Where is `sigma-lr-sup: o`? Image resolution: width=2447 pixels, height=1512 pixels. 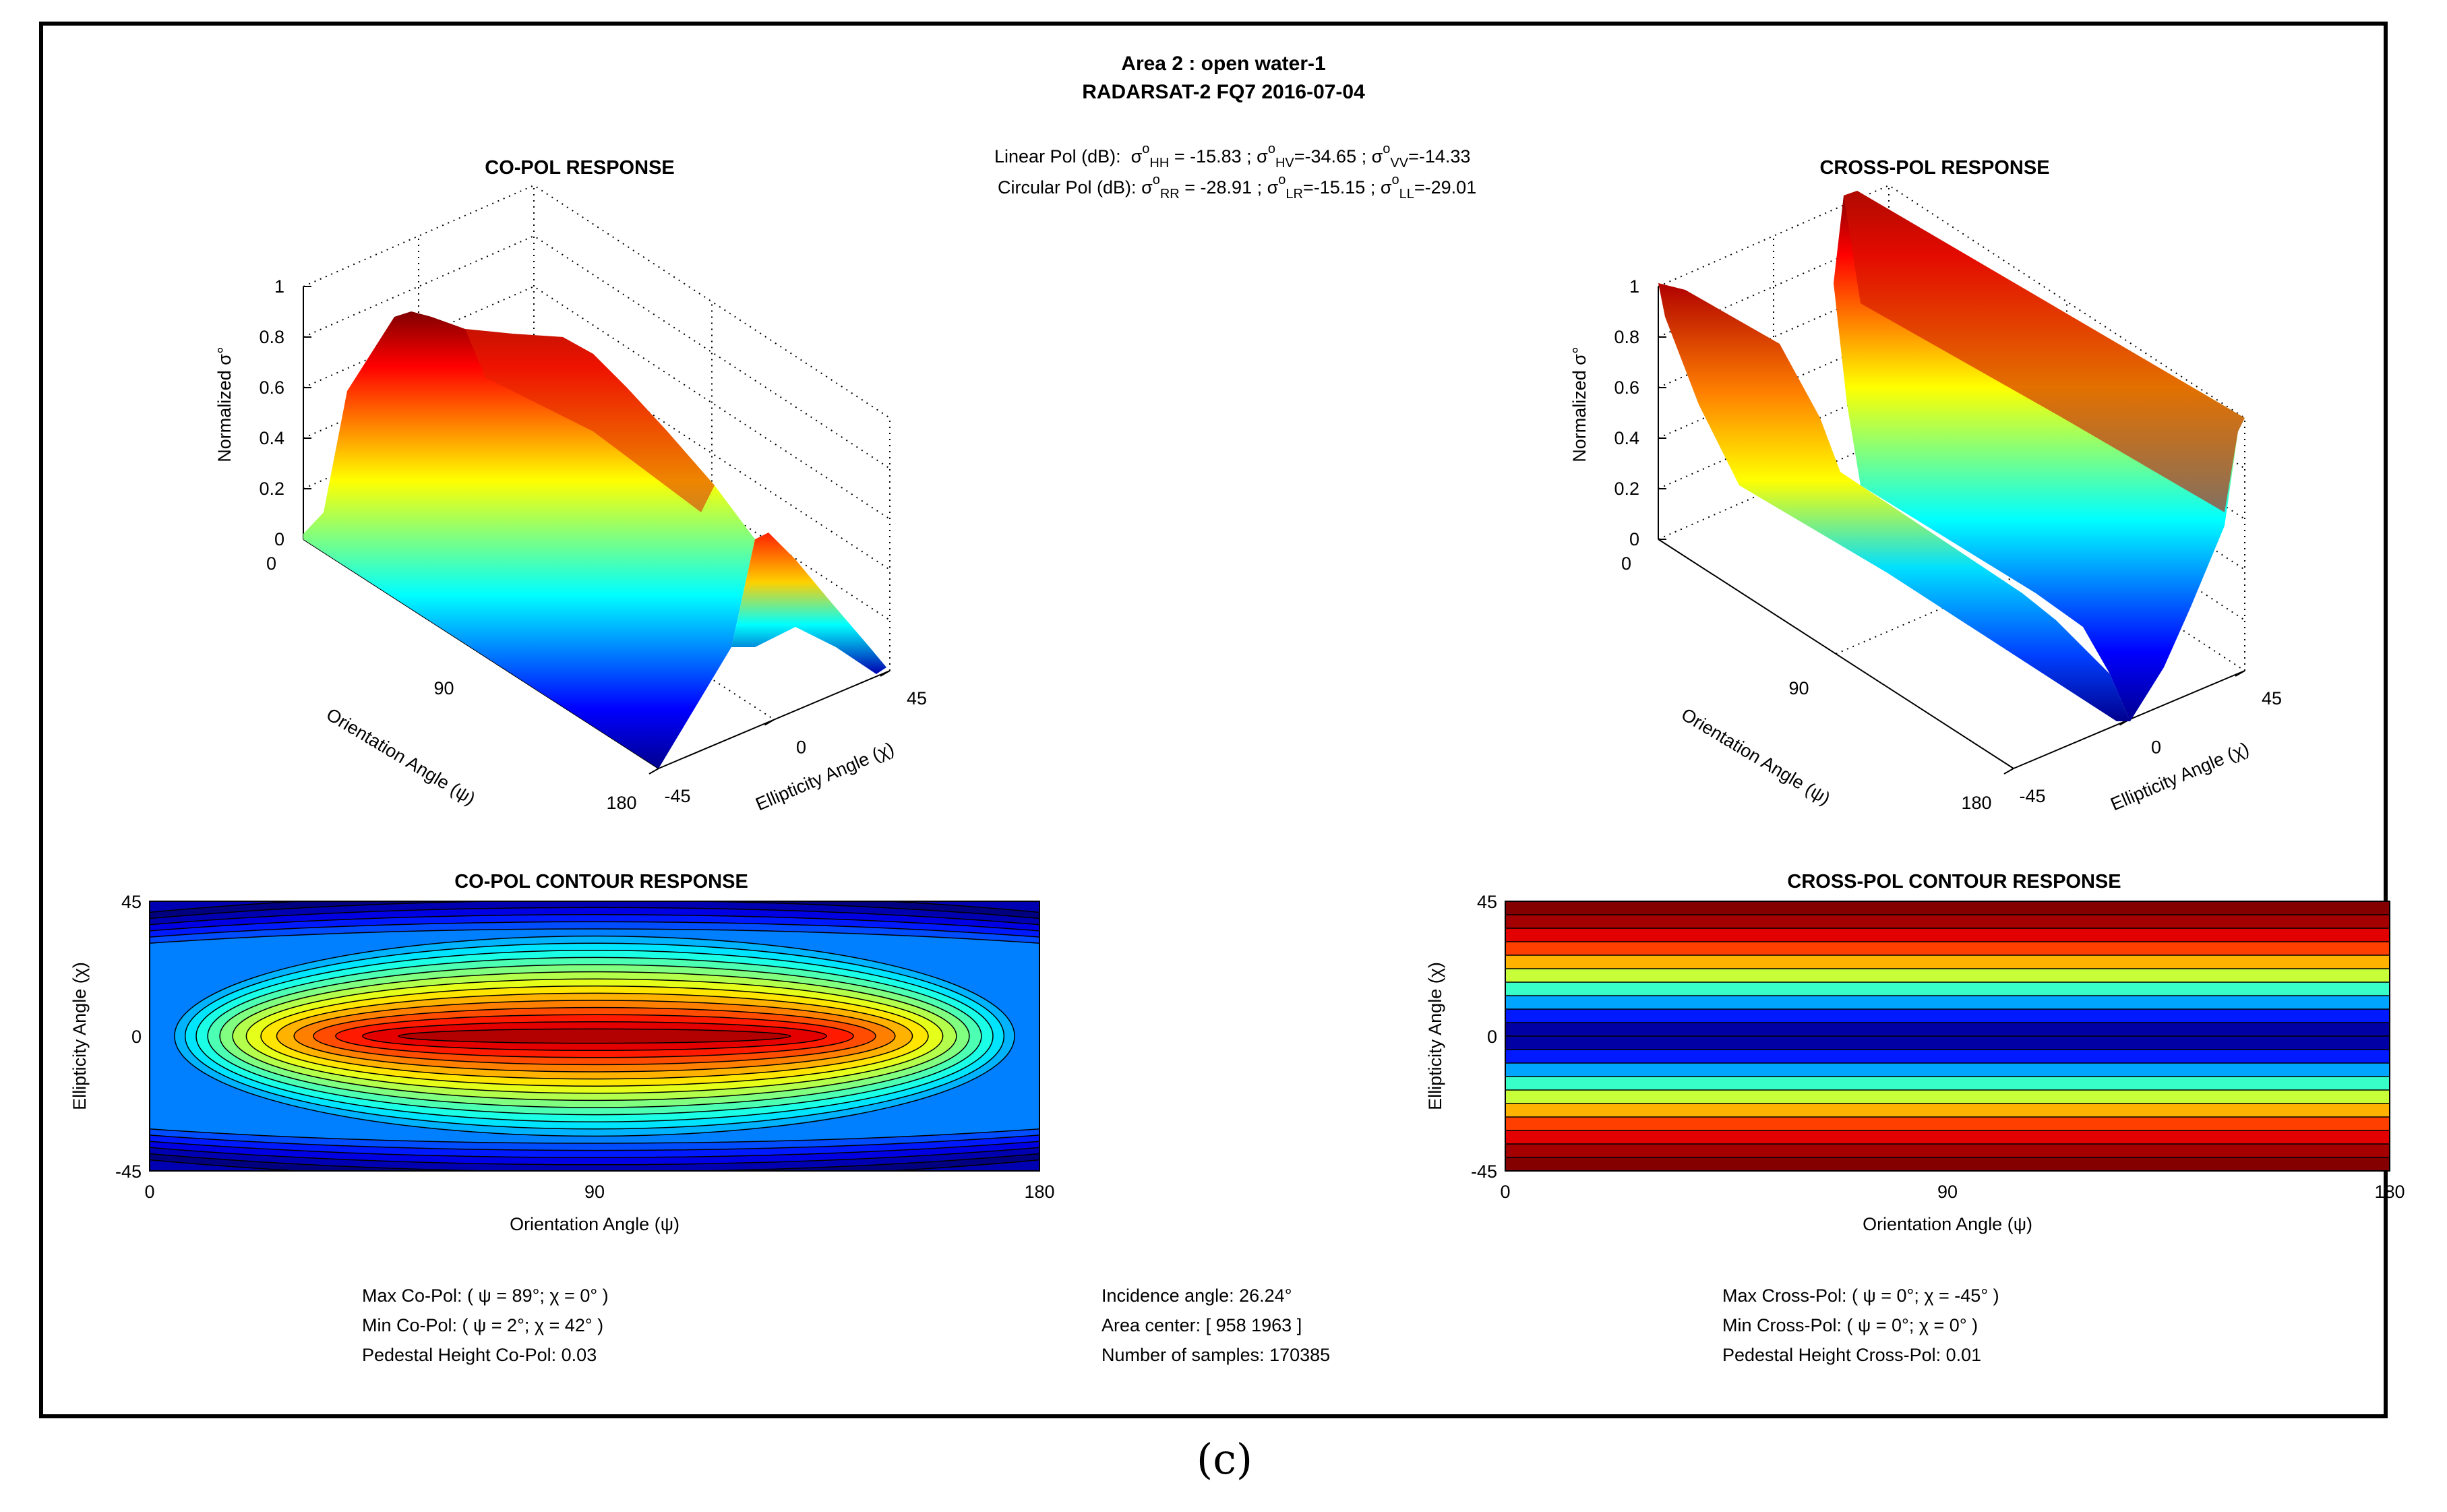
sigma-lr-sup: o is located at coordinates (1282, 180).